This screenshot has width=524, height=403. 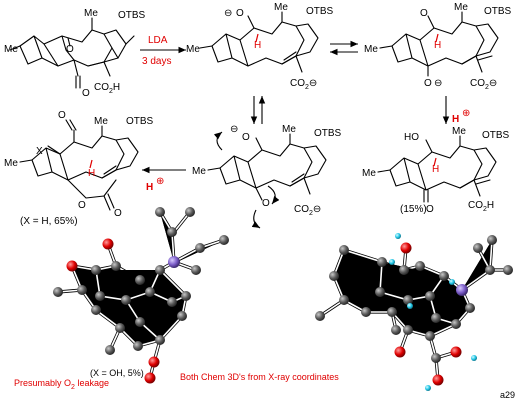 I want to click on reagent-lda: LDA, so click(x=158, y=40).